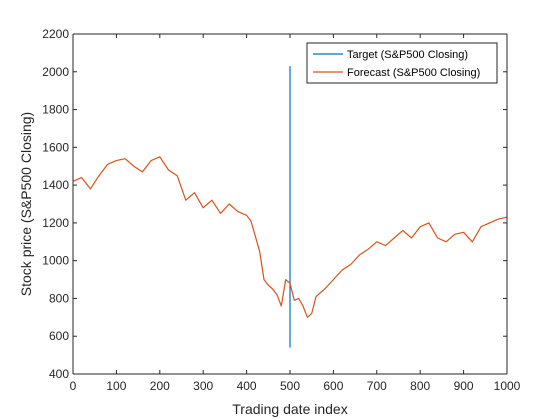 Image resolution: width=560 pixels, height=420 pixels. I want to click on x-tick-label: 500, so click(290, 386).